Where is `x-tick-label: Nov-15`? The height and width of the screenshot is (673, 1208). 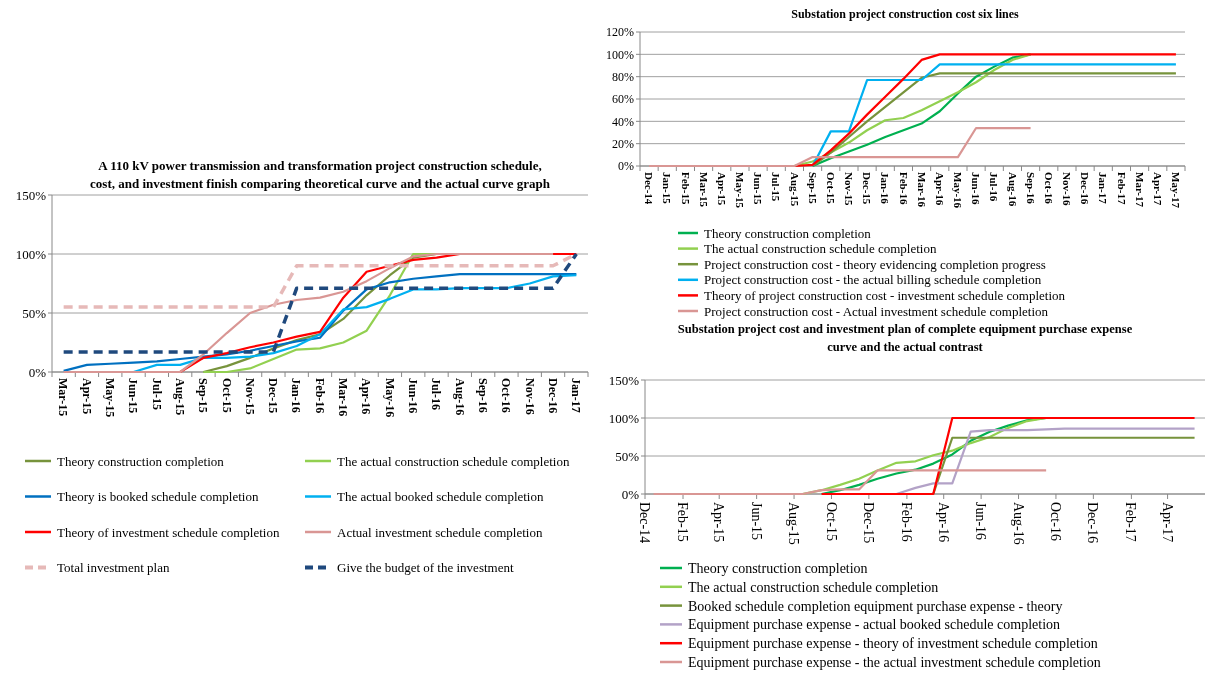
x-tick-label: Nov-15 is located at coordinates (849, 189).